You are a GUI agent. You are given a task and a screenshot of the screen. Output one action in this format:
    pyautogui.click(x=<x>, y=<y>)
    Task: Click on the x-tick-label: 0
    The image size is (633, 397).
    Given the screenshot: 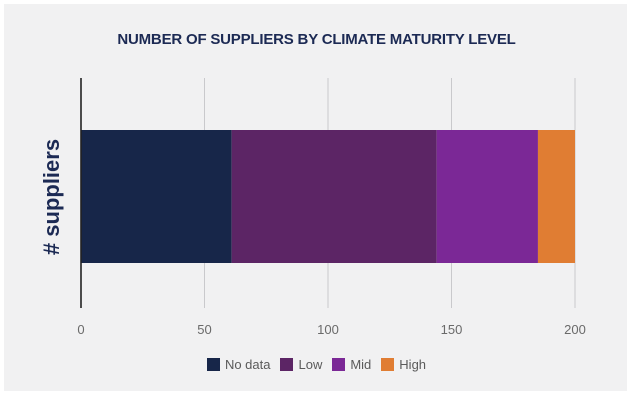 What is the action you would take?
    pyautogui.click(x=80, y=329)
    